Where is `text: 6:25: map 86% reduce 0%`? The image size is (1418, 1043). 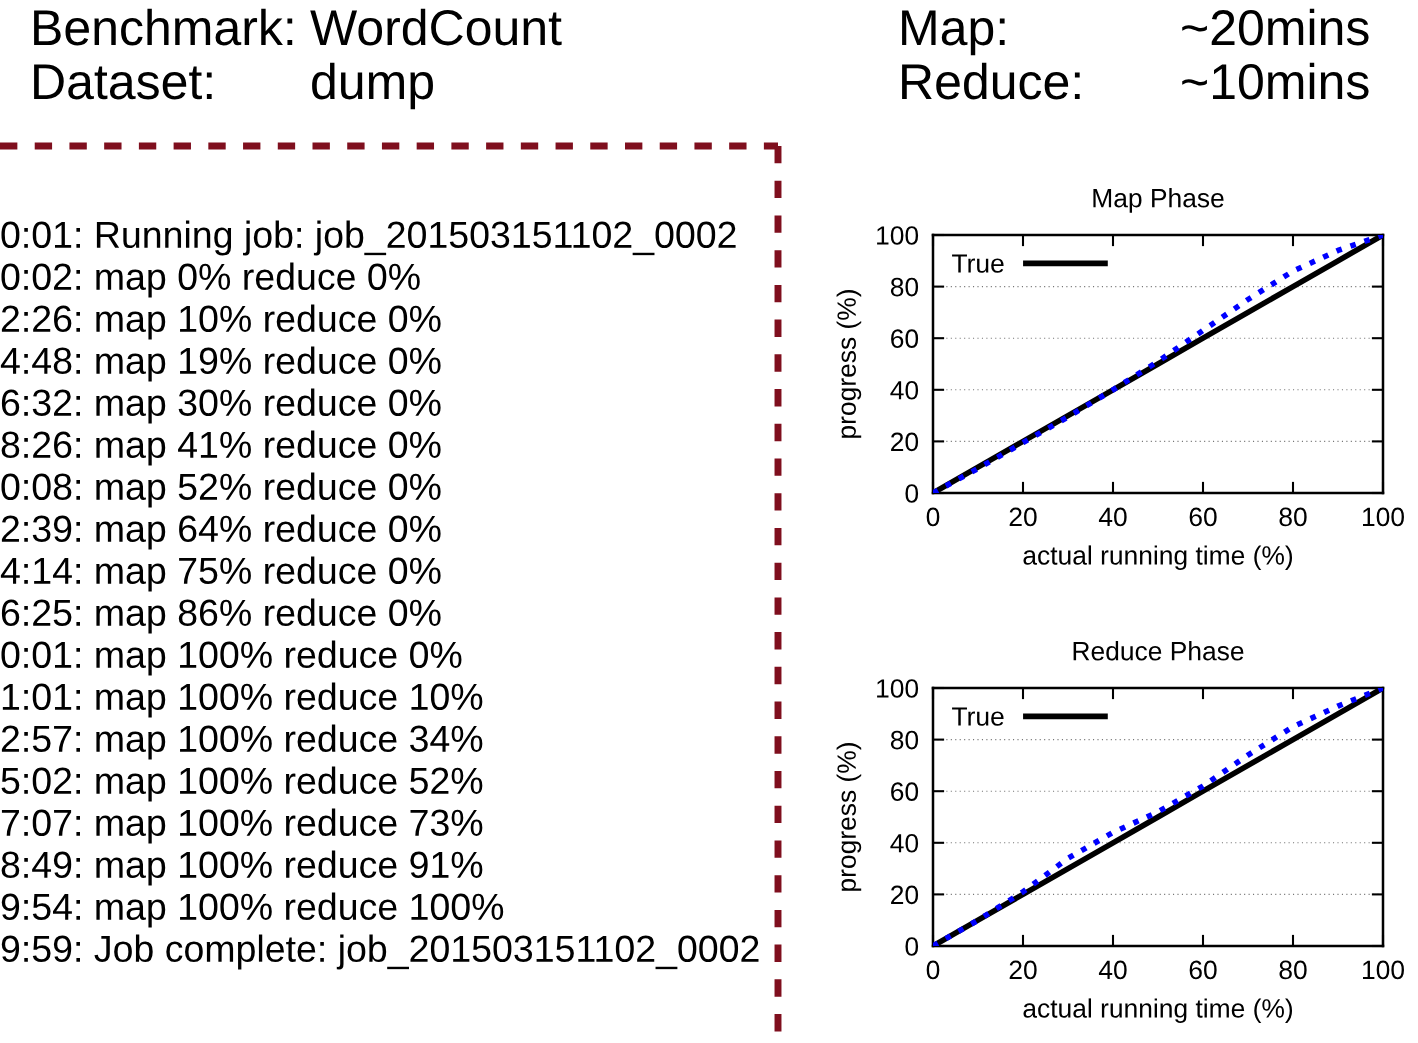
text: 6:25: map 86% reduce 0% is located at coordinates (221, 616).